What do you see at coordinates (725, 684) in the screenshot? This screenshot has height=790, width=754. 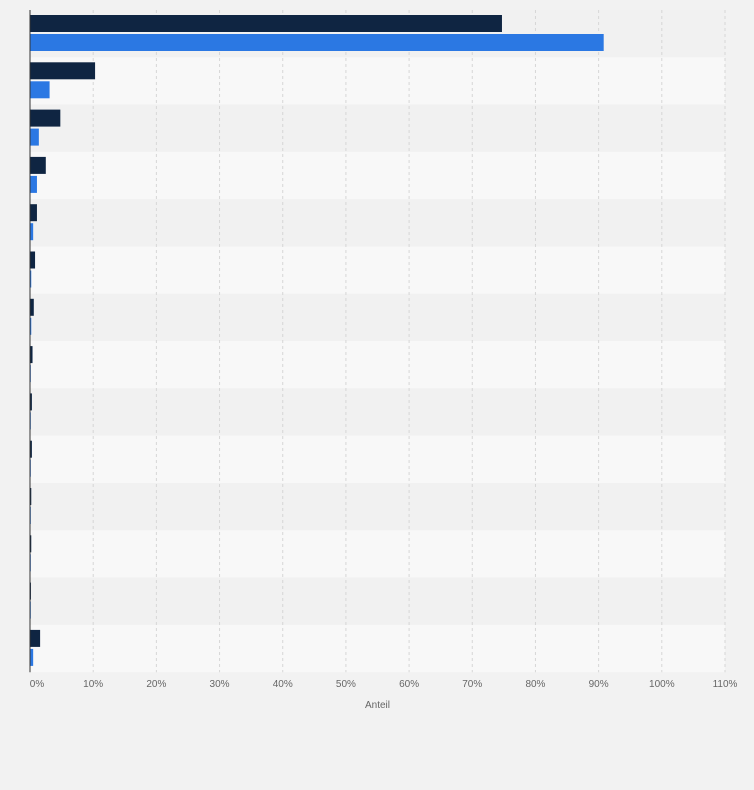 I see `x-tick-label-110: 110%` at bounding box center [725, 684].